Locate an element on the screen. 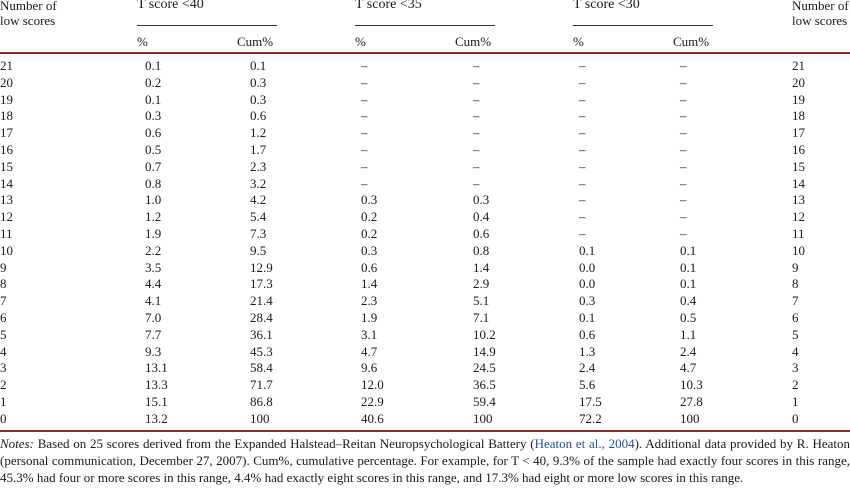 This screenshot has height=503, width=850. subheader-cum-t30: Cum% is located at coordinates (691, 41).